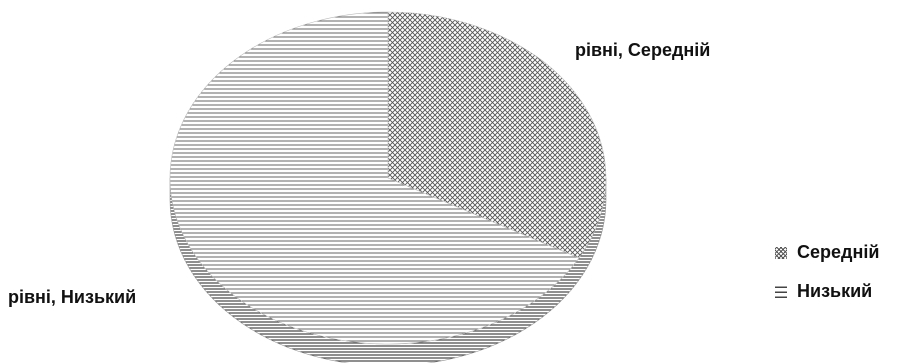 This screenshot has height=363, width=909. Describe the element at coordinates (827, 272) in the screenshot. I see `legend: Середній Низький` at that location.